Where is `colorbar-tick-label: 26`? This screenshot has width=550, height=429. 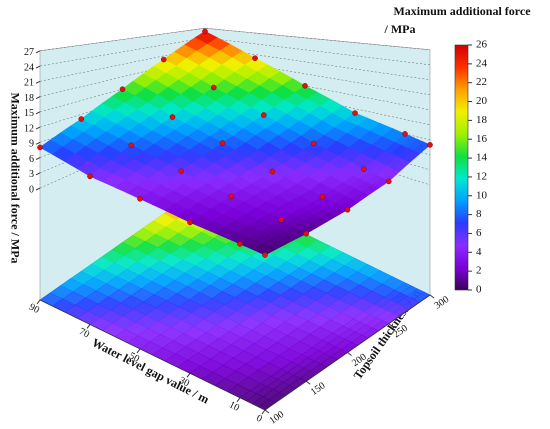
colorbar-tick-label: 26 is located at coordinates (482, 45).